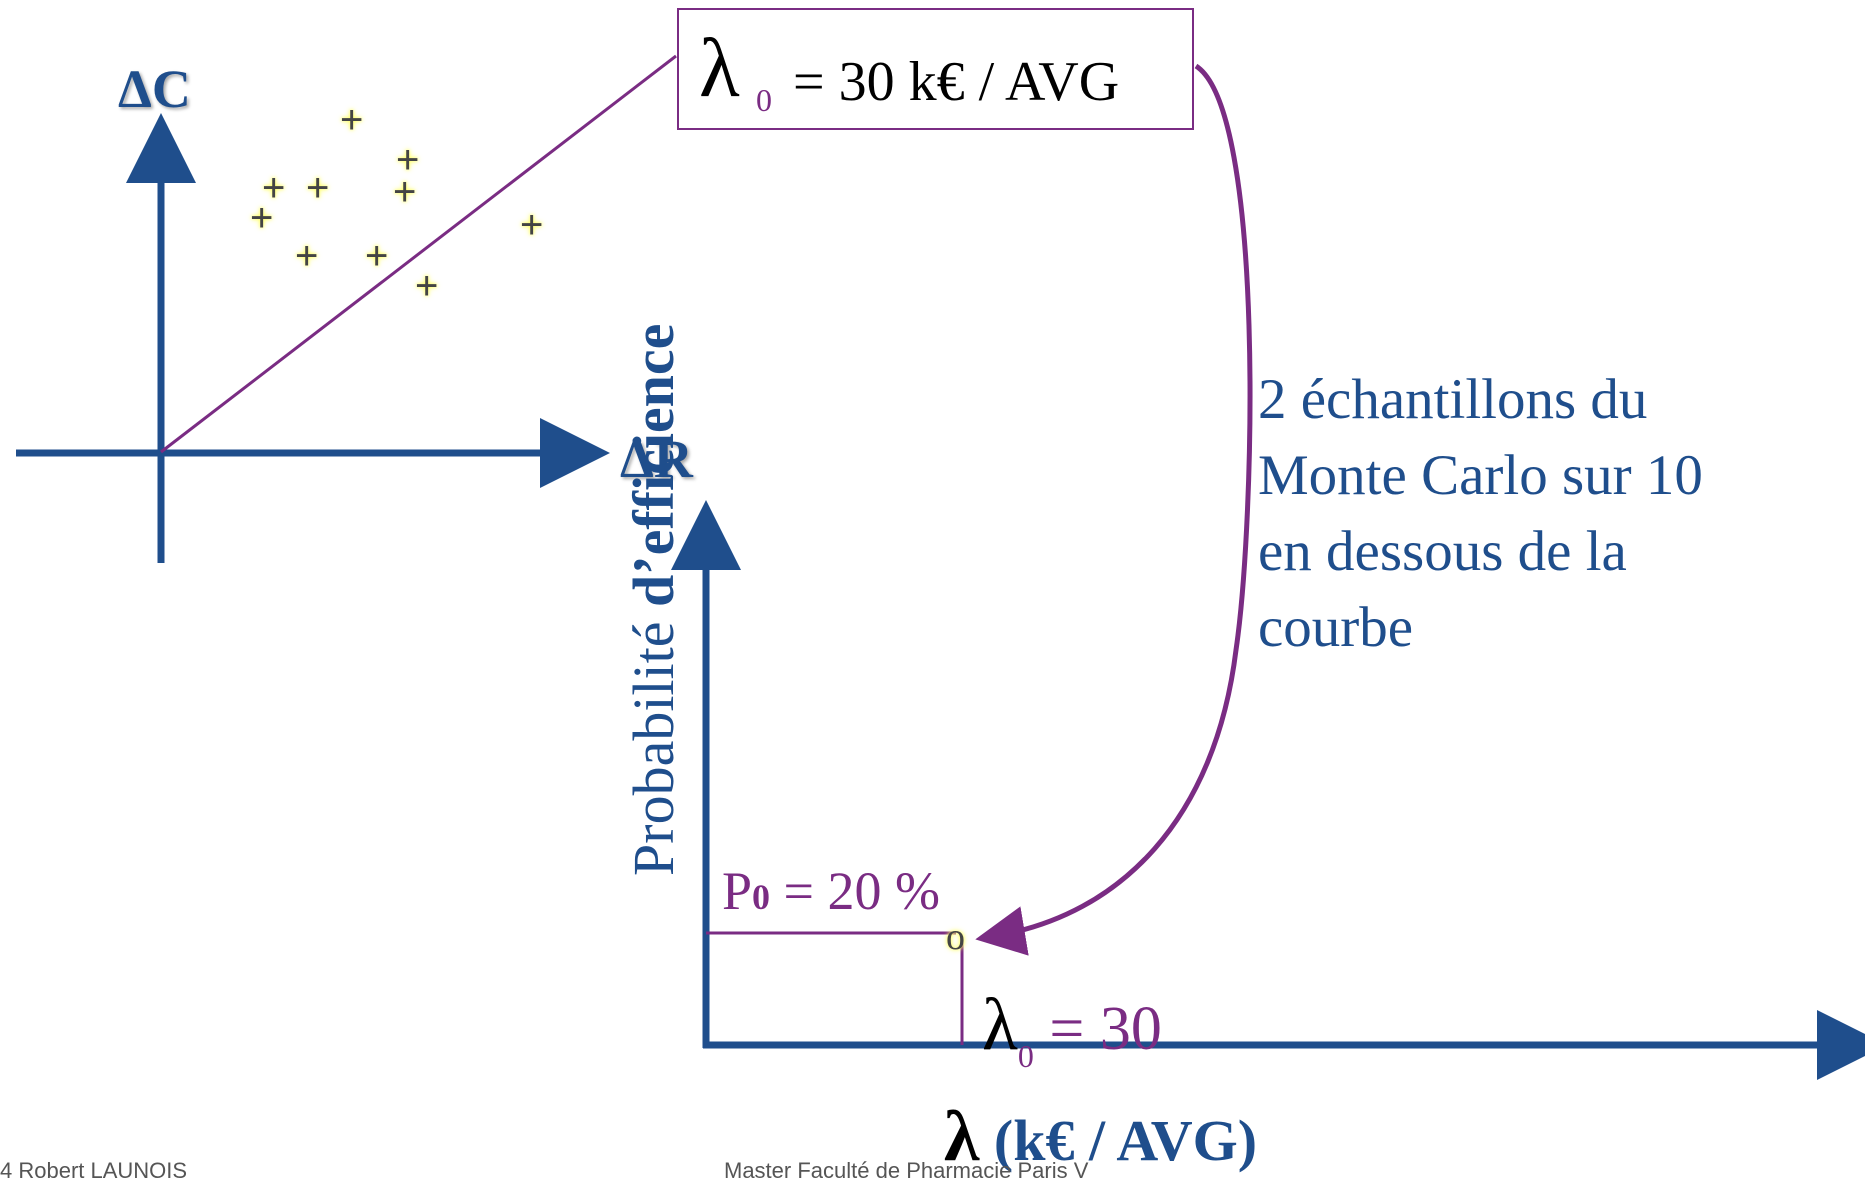 The image size is (1865, 1184). Describe the element at coordinates (764, 100) in the screenshot. I see `lambda-subscript: 0` at that location.